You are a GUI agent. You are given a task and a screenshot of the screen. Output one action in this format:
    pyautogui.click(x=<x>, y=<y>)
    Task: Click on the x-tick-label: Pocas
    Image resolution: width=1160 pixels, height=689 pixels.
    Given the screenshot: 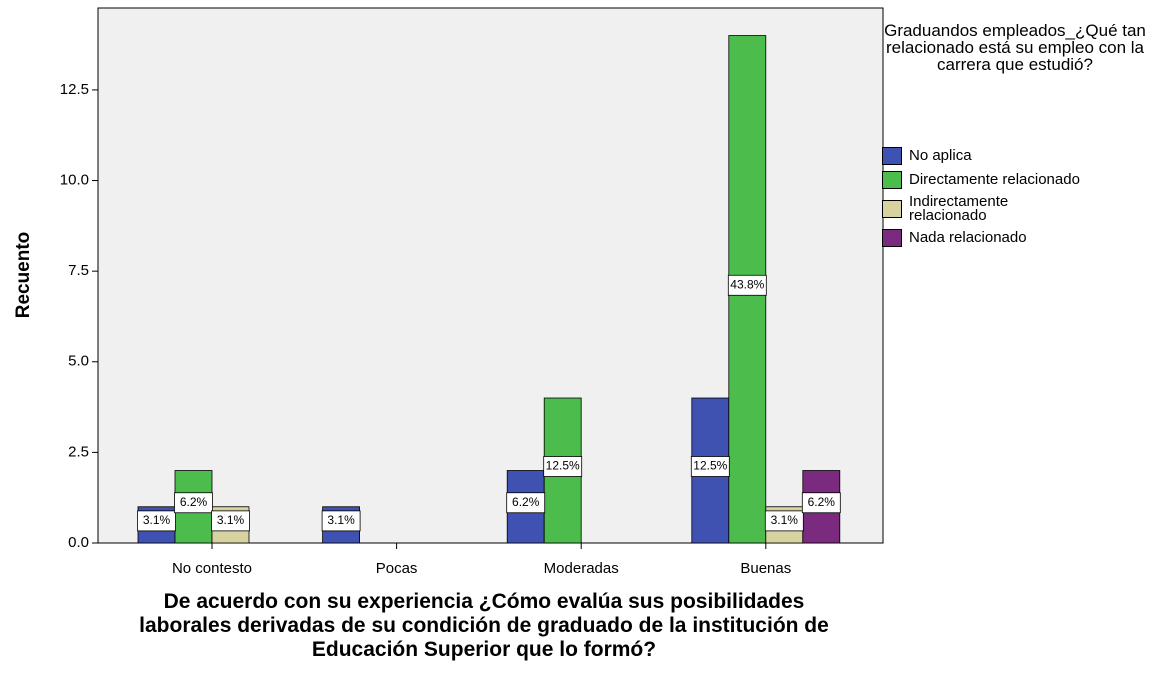 What is the action you would take?
    pyautogui.click(x=397, y=568)
    